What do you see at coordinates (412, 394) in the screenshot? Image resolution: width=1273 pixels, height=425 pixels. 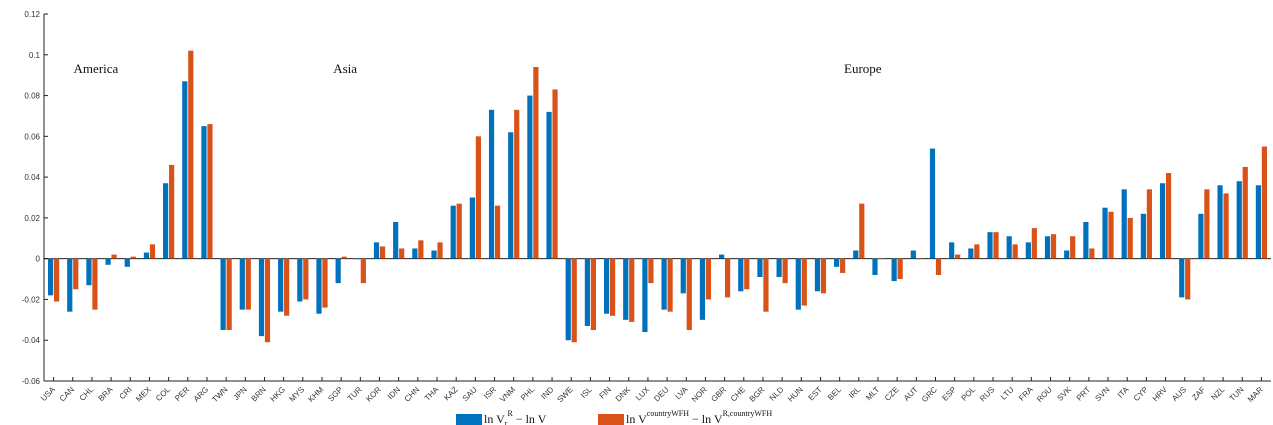 I see `x-tick-label-chn: CHN` at bounding box center [412, 394].